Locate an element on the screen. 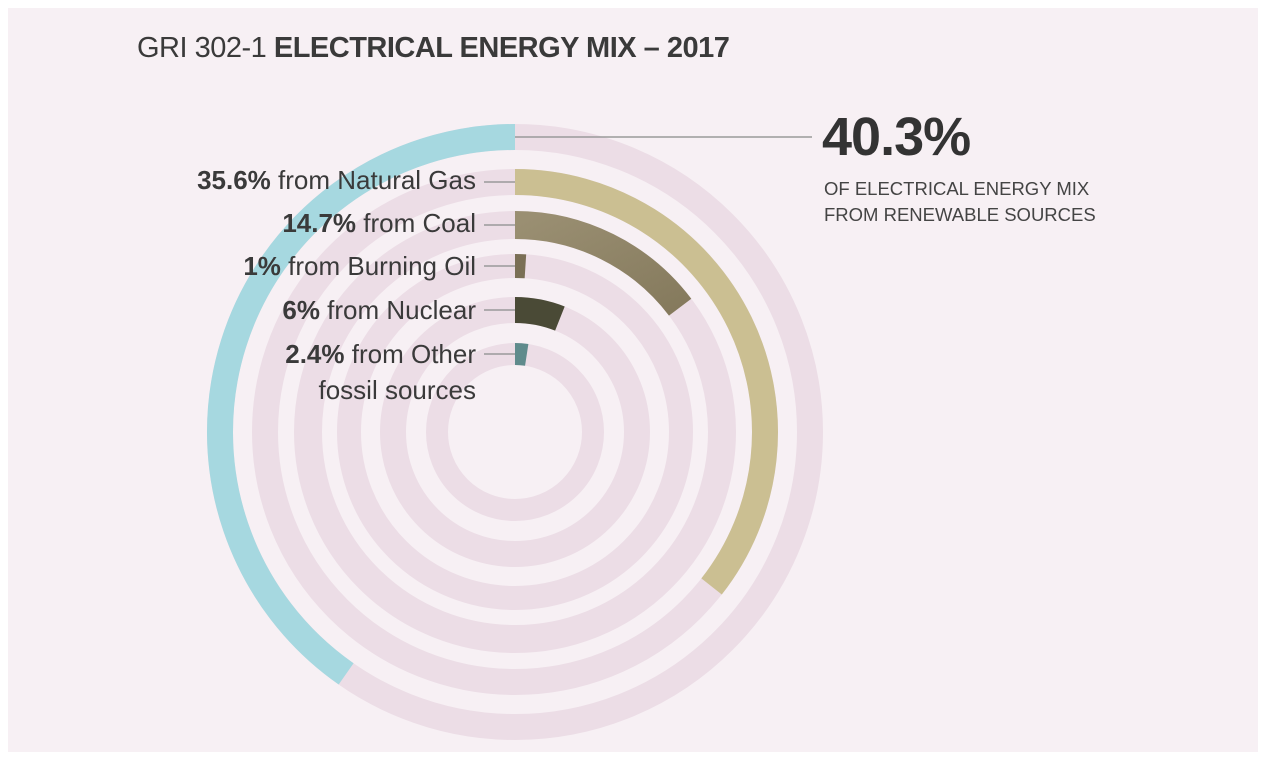 The width and height of the screenshot is (1266, 758). chart-title: GRI 302-1 ELECTRICAL ENERGY MIX – 2017 is located at coordinates (433, 48).